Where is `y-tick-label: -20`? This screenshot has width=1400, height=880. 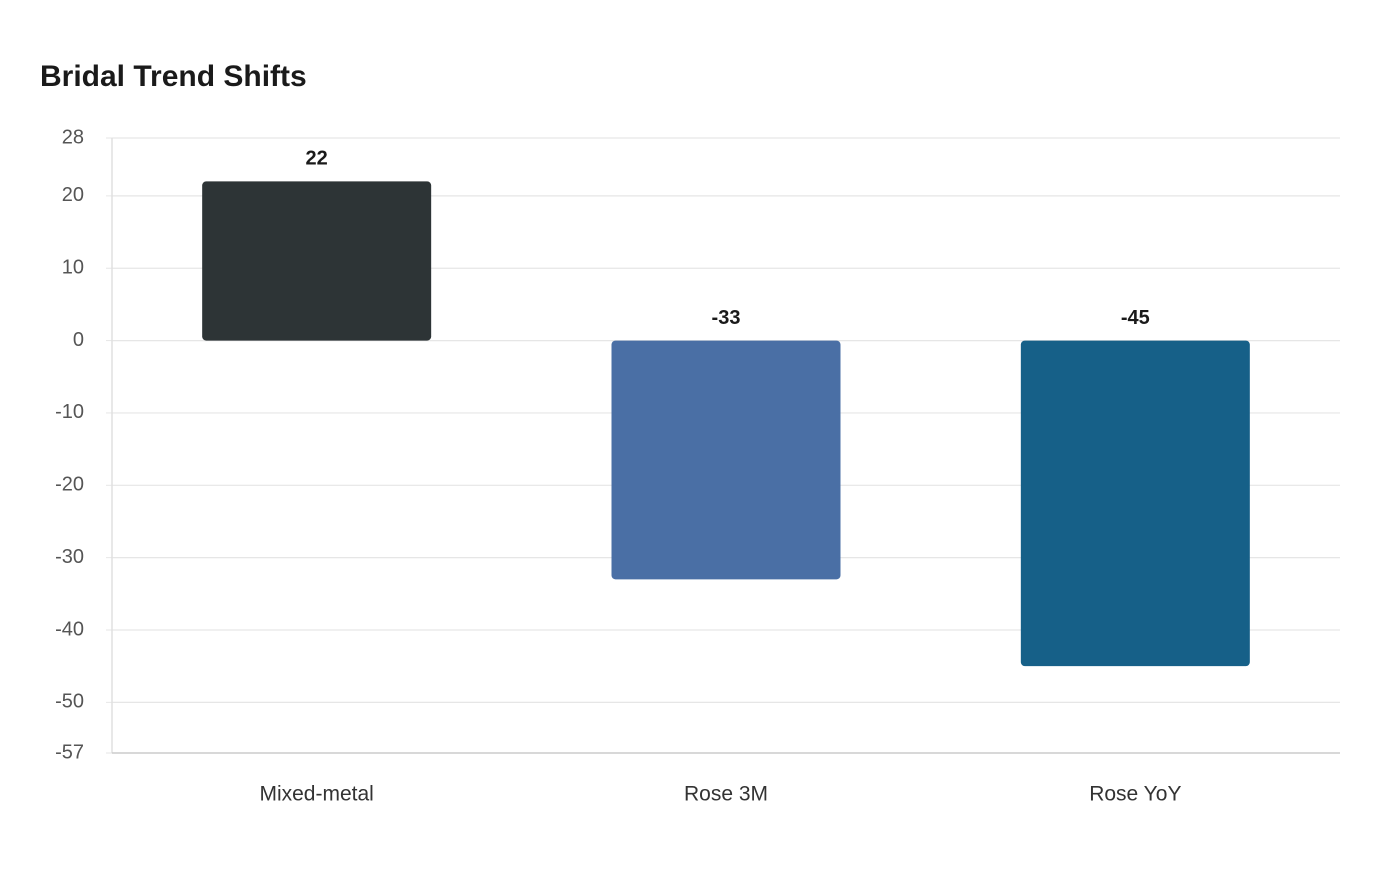 y-tick-label: -20 is located at coordinates (69, 485).